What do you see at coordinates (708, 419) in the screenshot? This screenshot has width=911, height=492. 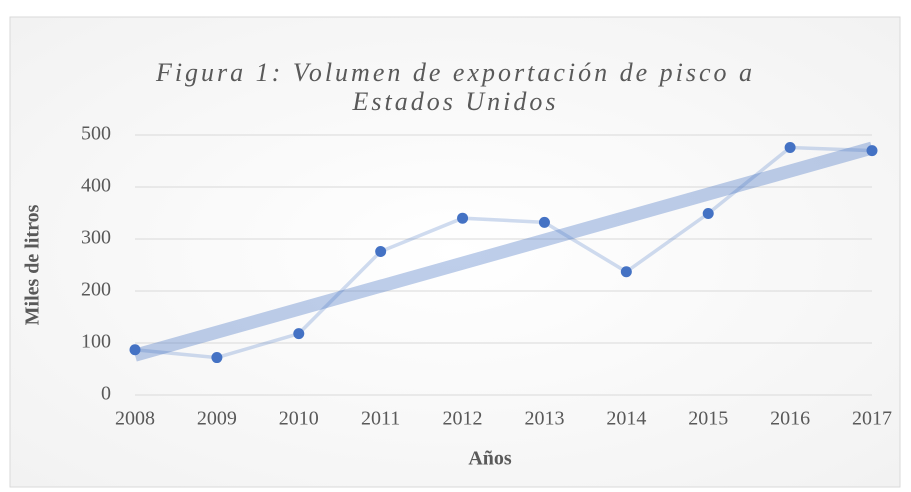 I see `x-tick-label: 2015` at bounding box center [708, 419].